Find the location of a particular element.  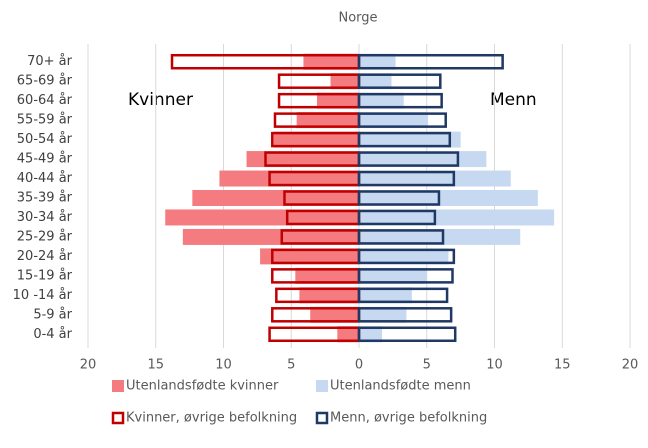

y-tick-label: 25-29 år is located at coordinates (45, 236).